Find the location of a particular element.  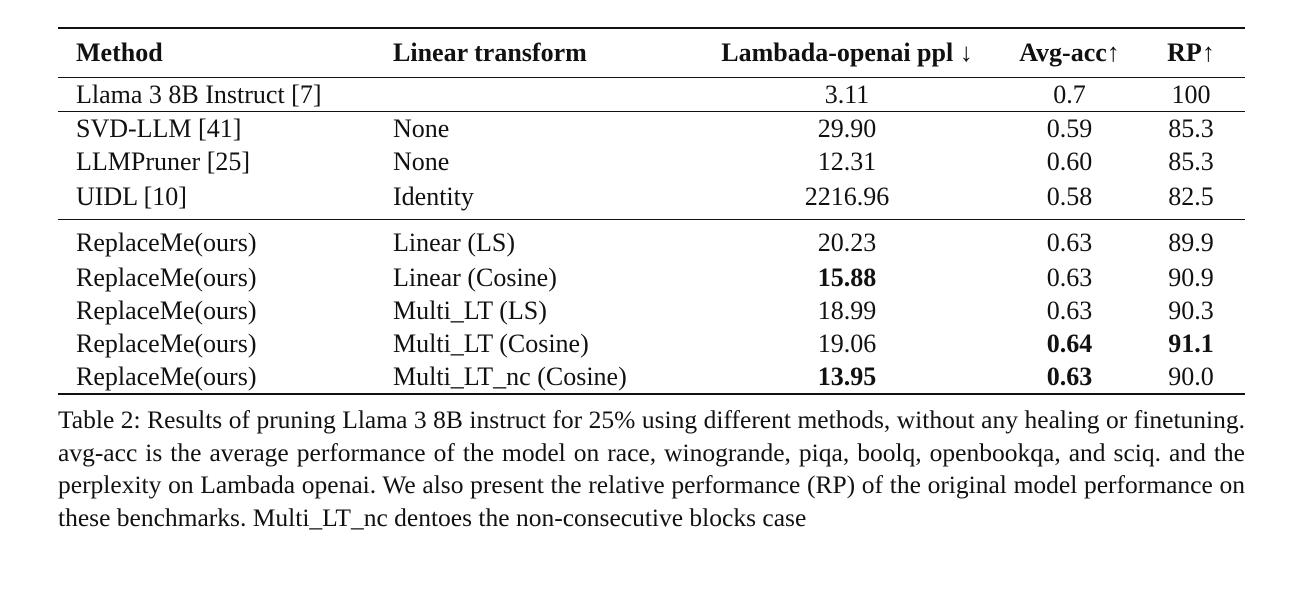

cell-avg-acc-best: 0.63 is located at coordinates (1069, 377).